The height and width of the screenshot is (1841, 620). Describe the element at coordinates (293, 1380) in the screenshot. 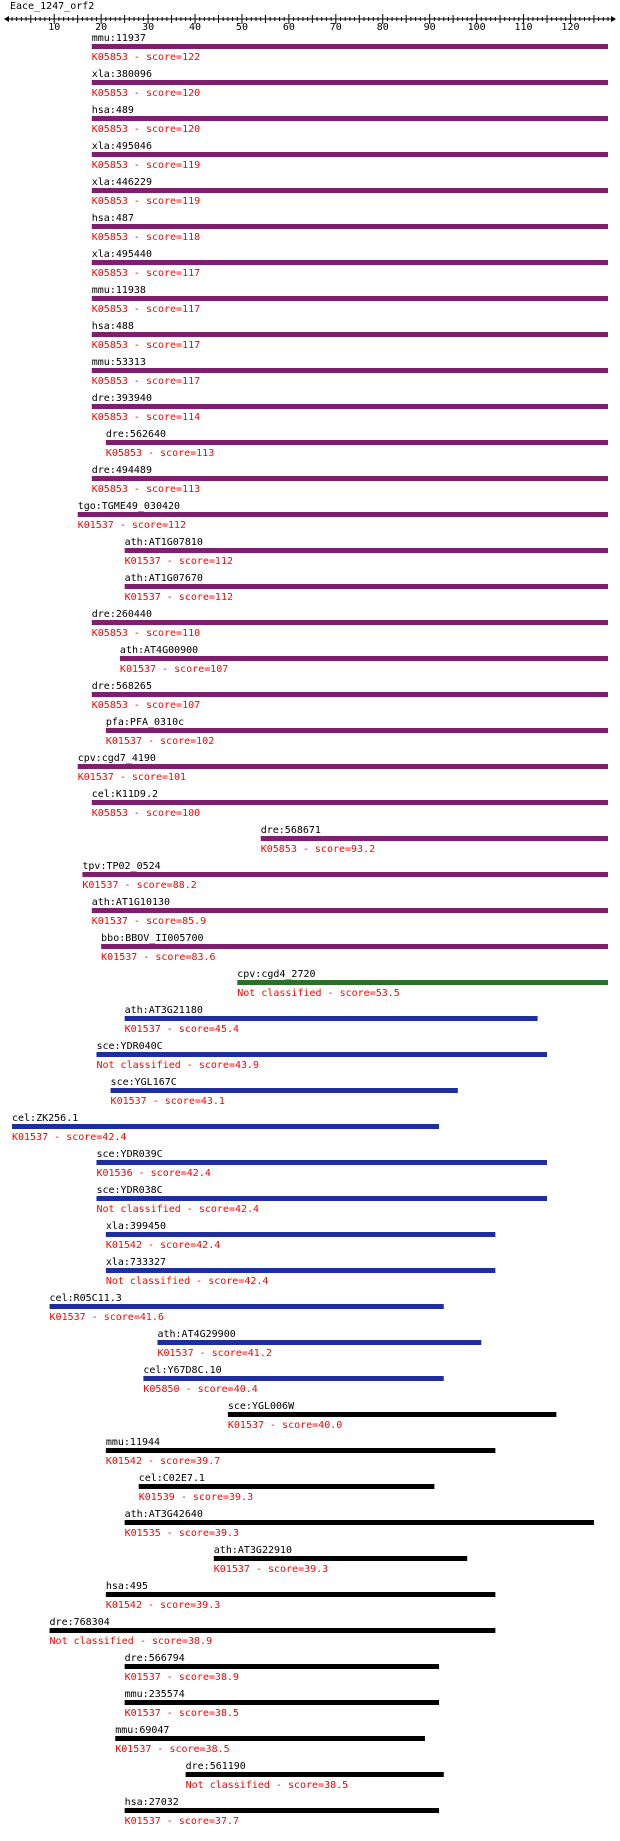

I see `hit-row: cel:Y67D8C.10 K05850 - score=40.4` at that location.